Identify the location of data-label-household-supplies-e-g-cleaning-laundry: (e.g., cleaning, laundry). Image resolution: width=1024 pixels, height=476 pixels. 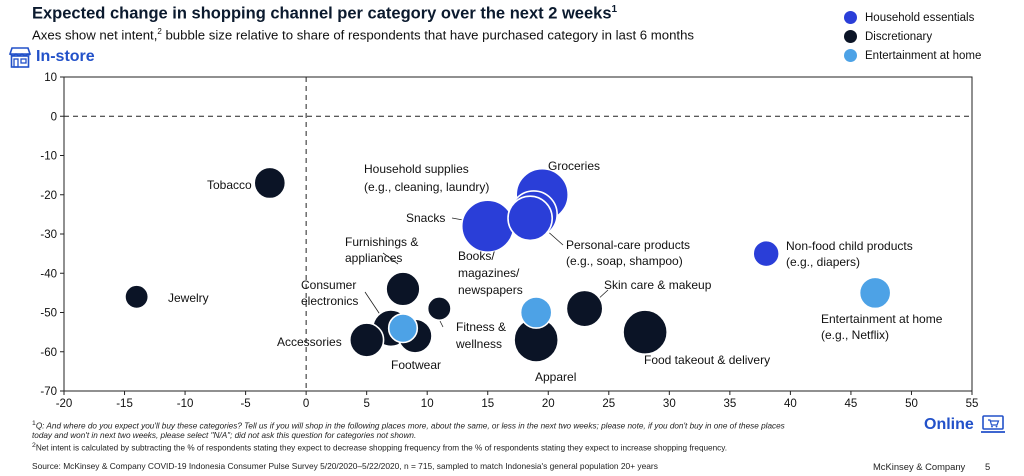
(426, 187).